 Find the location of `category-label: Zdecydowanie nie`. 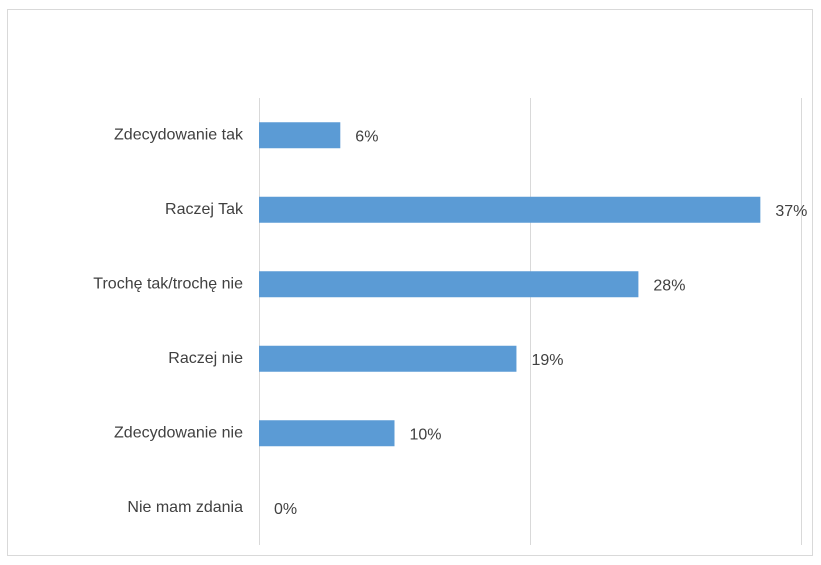

category-label: Zdecydowanie nie is located at coordinates (178, 432).